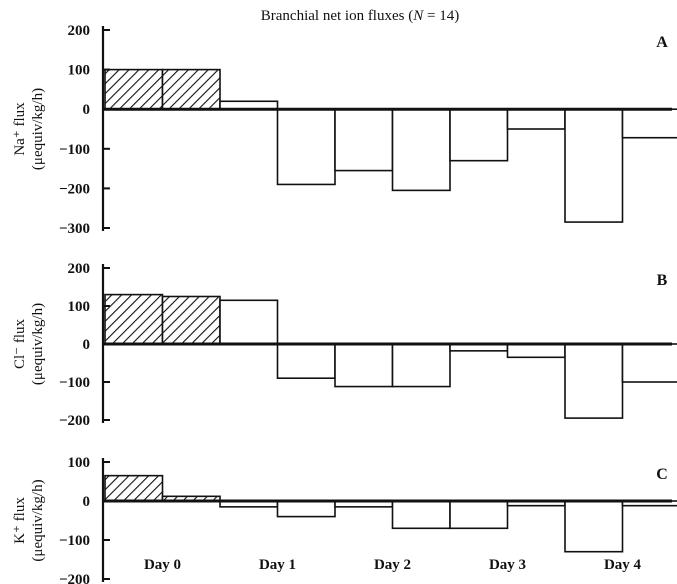 The height and width of the screenshot is (584, 677). I want to click on y-axis-label-ion: Na⁺ flux, so click(20, 129).